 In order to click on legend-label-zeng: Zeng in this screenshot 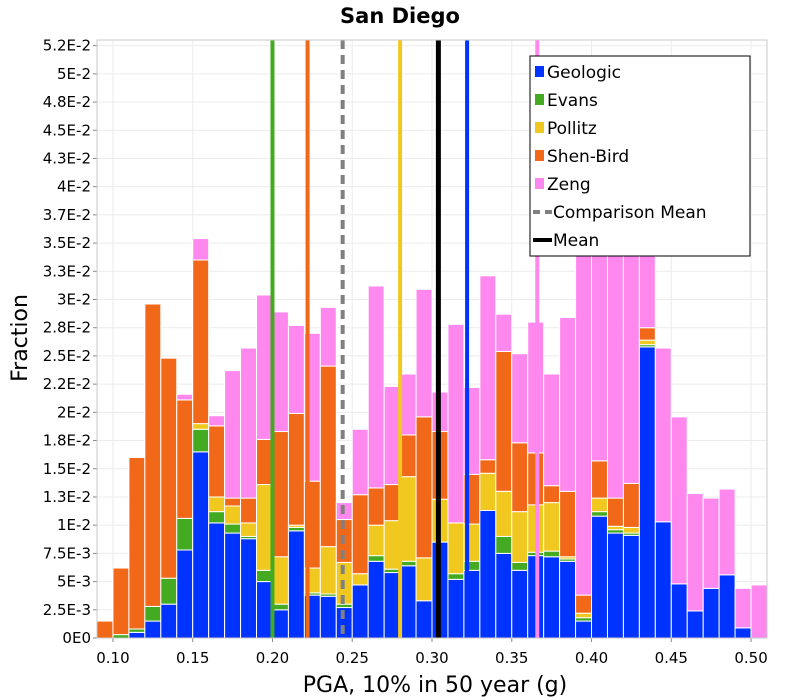, I will do `click(569, 185)`.